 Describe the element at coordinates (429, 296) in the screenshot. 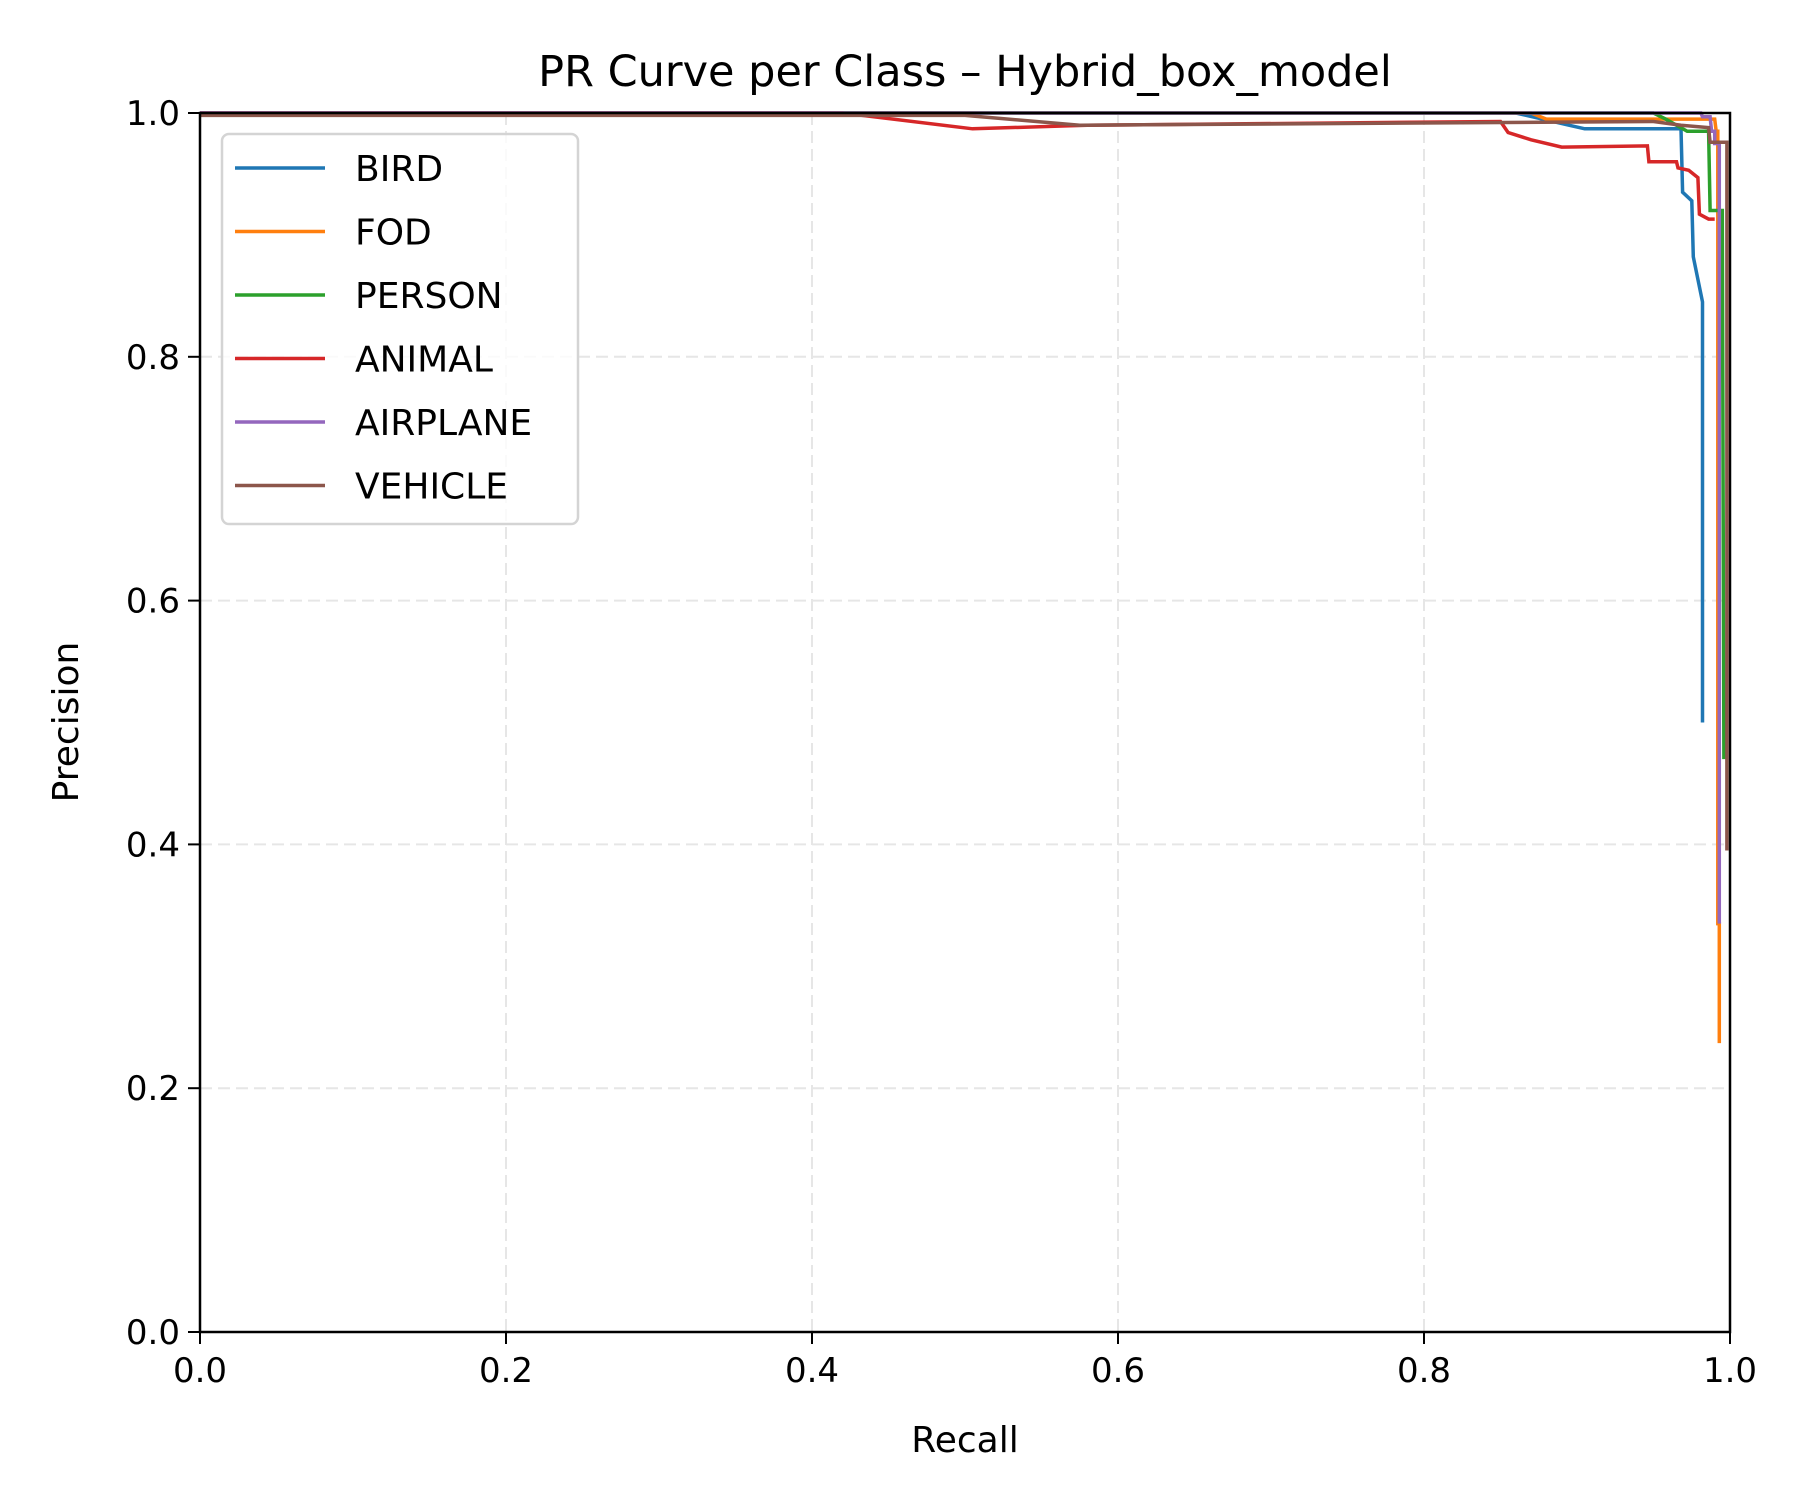

I see `legend-label-person: PERSON` at that location.